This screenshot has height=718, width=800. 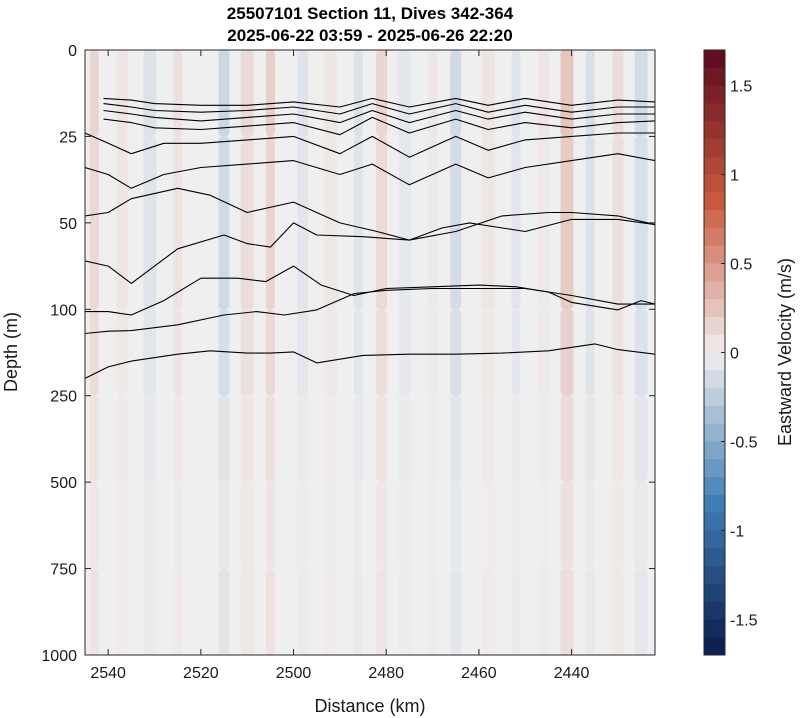 I want to click on y-tick-label: 25, so click(x=68, y=137).